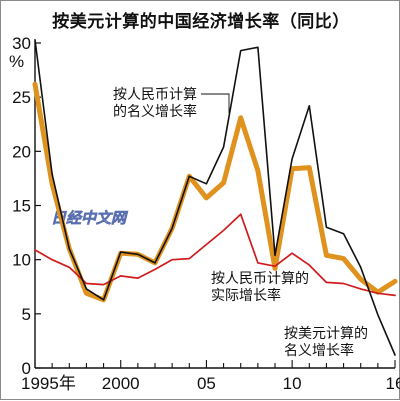 The width and height of the screenshot is (400, 401). I want to click on y-tick-label: 15, so click(21, 206).